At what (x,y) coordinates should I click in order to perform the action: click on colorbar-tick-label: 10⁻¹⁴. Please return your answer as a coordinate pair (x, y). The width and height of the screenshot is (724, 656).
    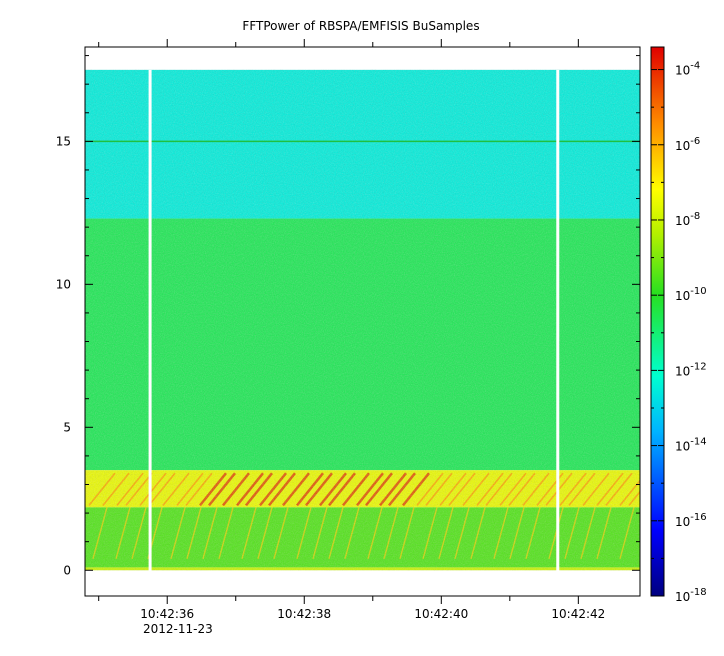
    Looking at the image, I should click on (691, 445).